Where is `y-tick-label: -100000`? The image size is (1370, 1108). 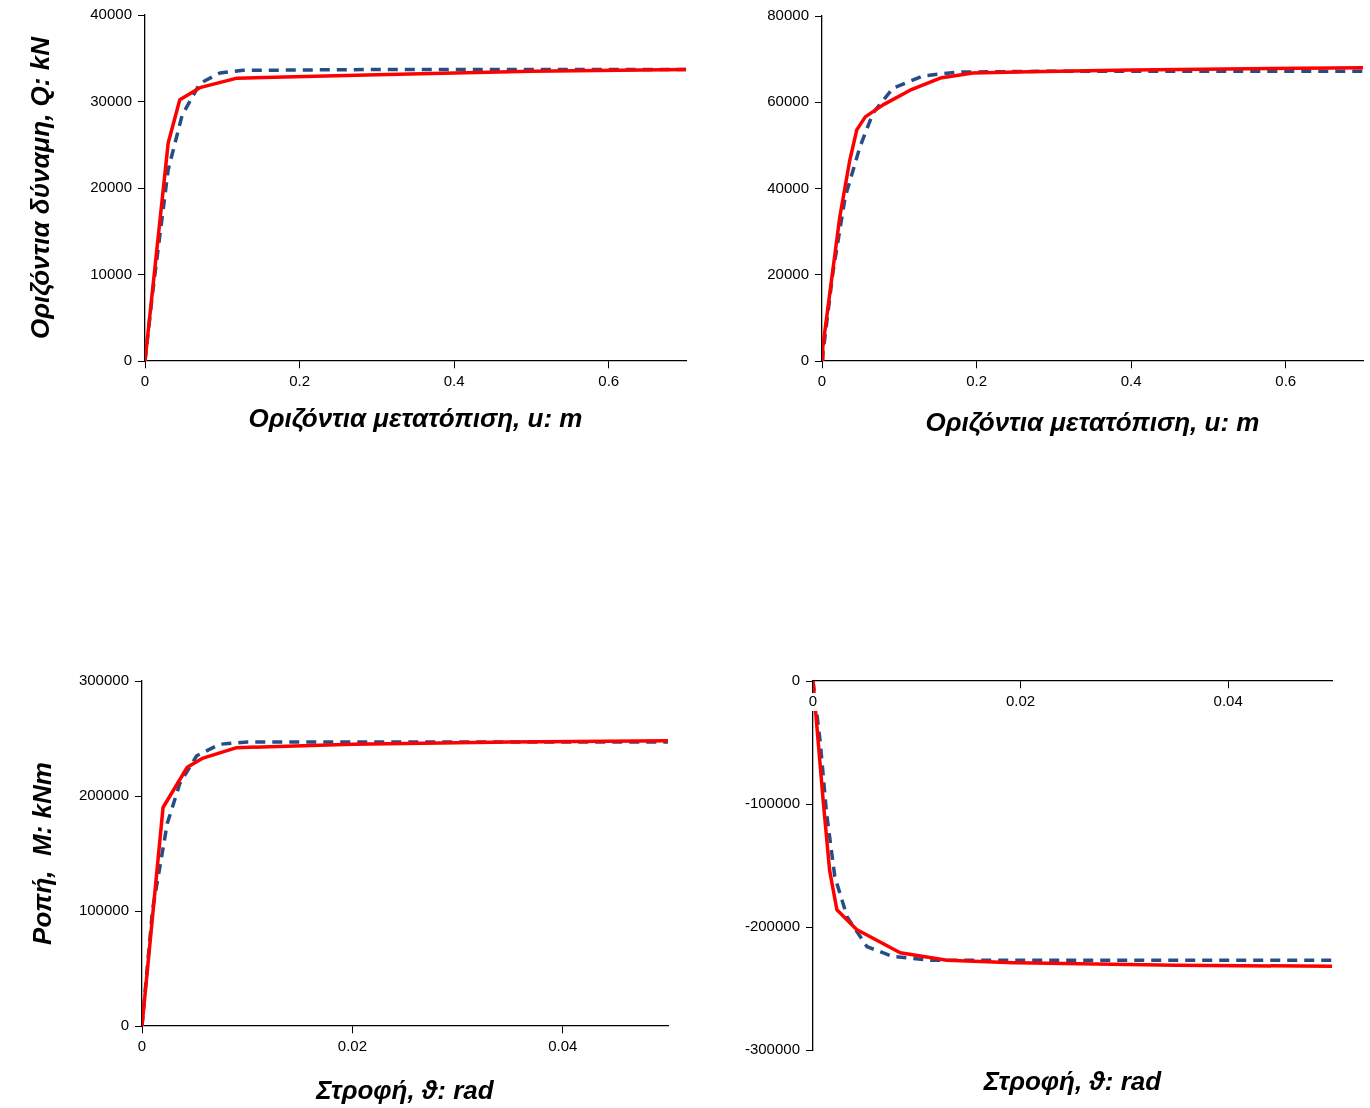 y-tick-label: -100000 is located at coordinates (772, 803).